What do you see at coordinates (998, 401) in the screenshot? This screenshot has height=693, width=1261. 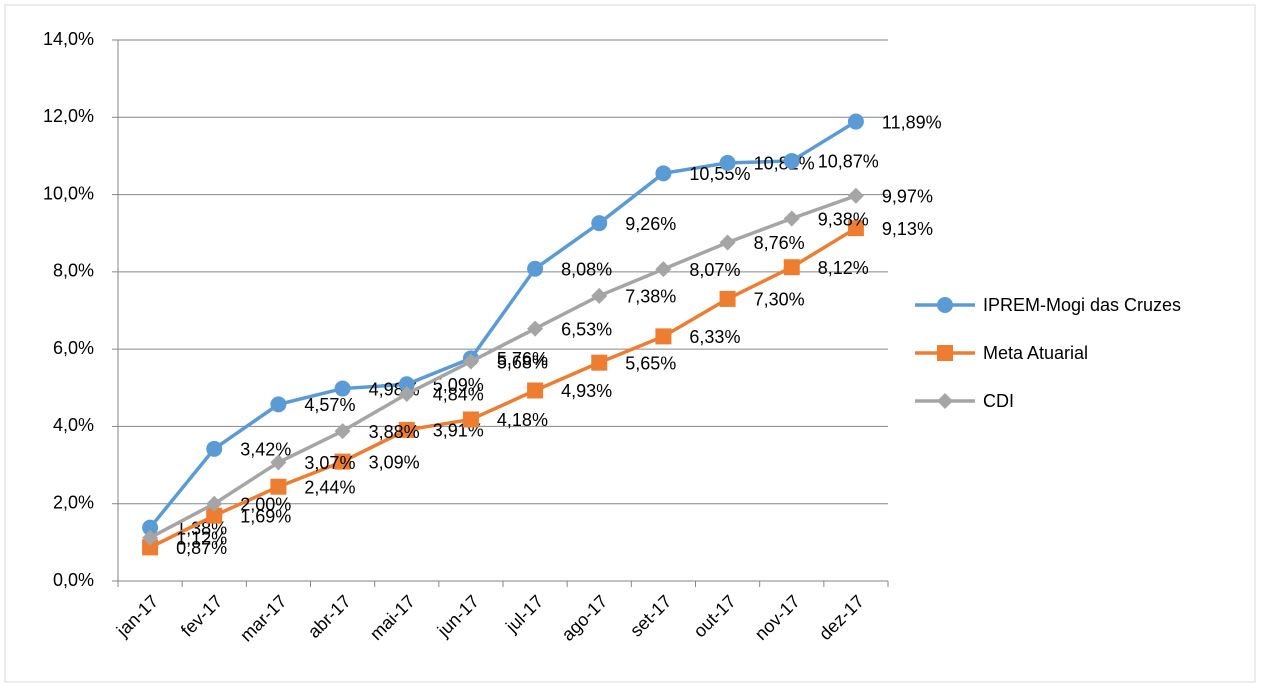 I see `legend-label: CDI` at bounding box center [998, 401].